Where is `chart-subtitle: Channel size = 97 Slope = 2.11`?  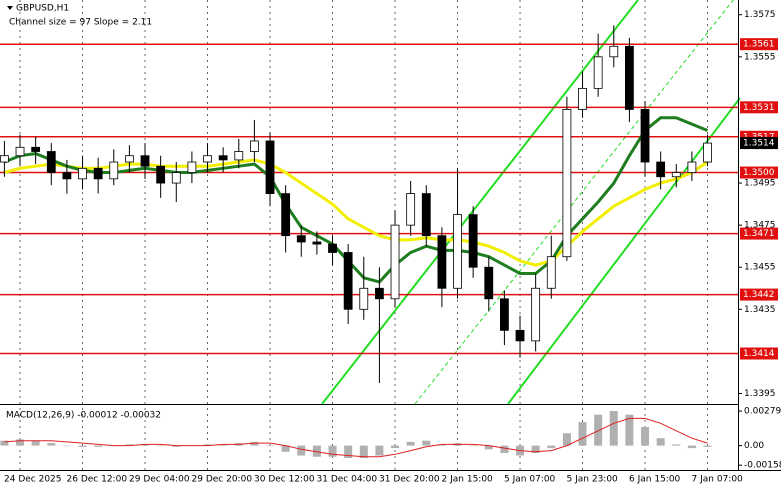 chart-subtitle: Channel size = 97 Slope = 2.11 is located at coordinates (80, 23).